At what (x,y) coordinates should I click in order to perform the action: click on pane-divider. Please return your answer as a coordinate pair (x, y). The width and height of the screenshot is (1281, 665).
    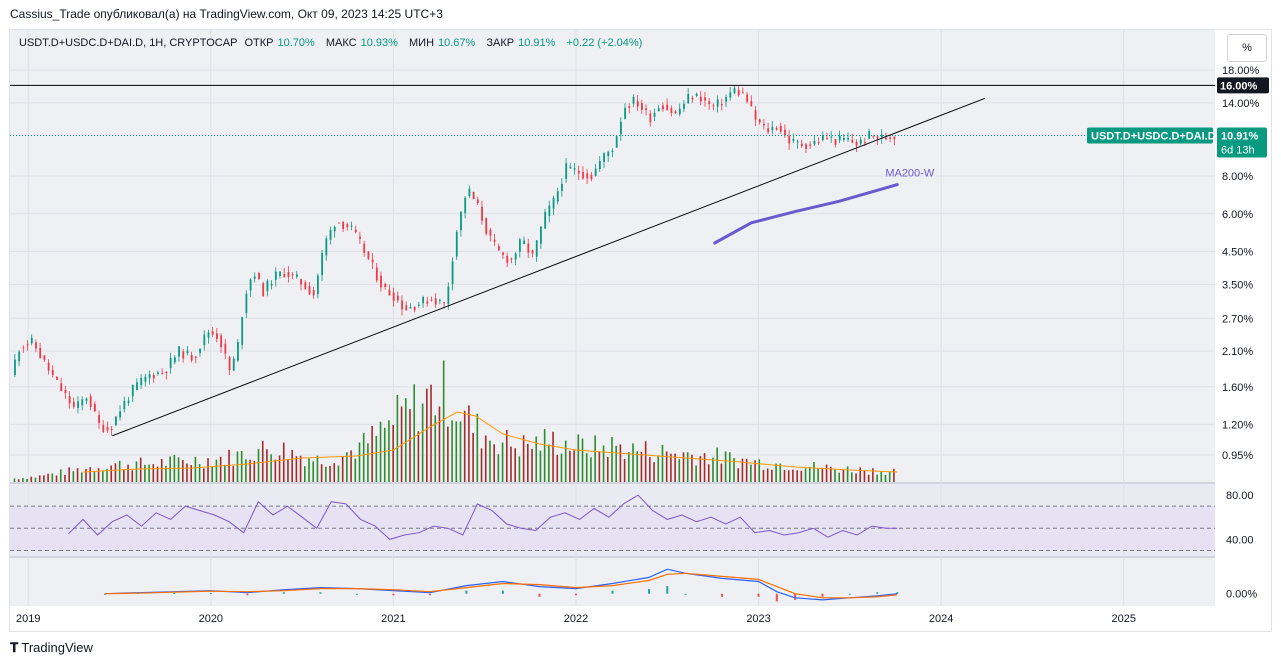
    Looking at the image, I should click on (640, 483).